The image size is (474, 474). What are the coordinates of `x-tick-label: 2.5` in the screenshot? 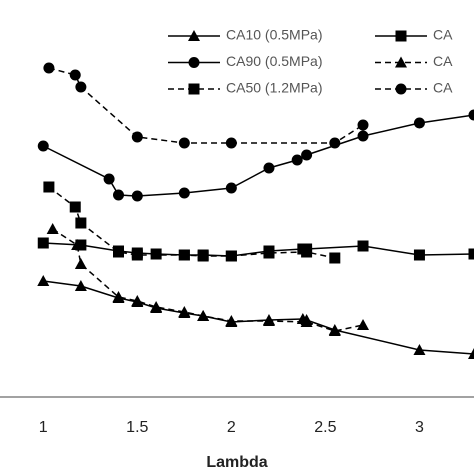 It's located at (325, 427).